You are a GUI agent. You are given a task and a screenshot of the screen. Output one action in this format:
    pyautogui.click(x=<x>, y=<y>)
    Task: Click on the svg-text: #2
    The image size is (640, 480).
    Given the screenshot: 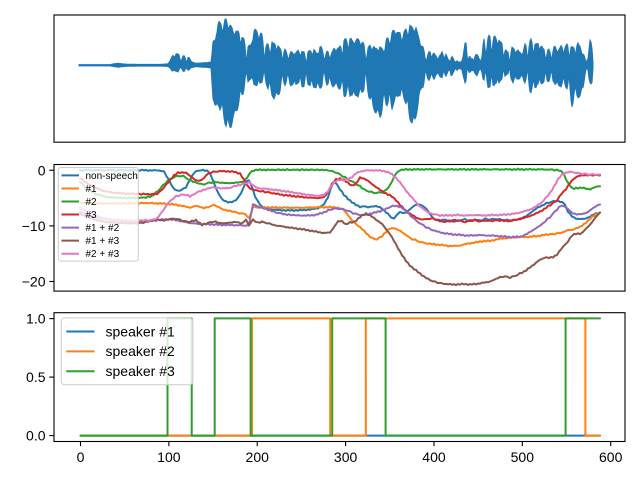 What is the action you would take?
    pyautogui.click(x=92, y=202)
    